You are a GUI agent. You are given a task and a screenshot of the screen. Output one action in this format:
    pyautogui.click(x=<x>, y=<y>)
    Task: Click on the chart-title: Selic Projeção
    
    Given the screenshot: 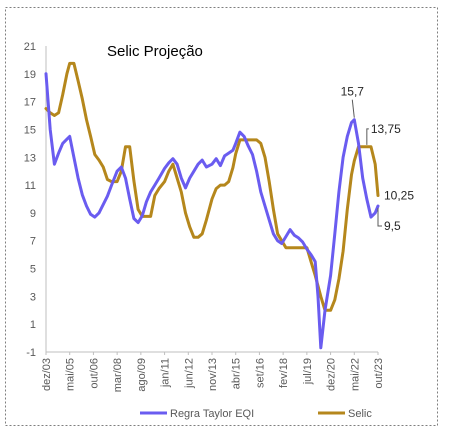 What is the action you would take?
    pyautogui.click(x=155, y=51)
    